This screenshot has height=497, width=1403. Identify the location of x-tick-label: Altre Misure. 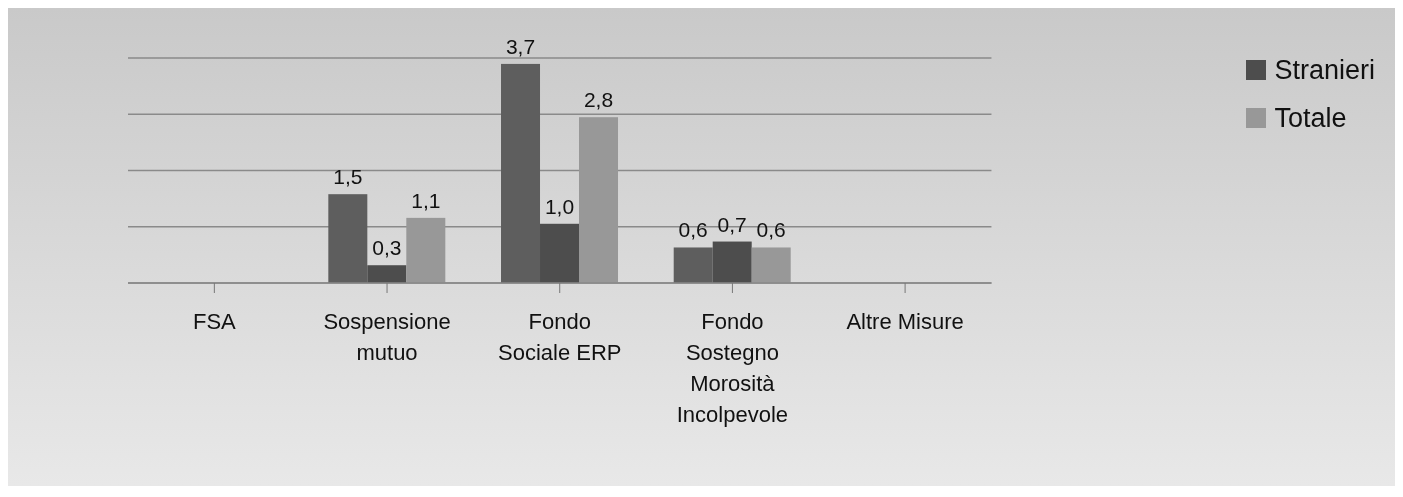
(905, 321).